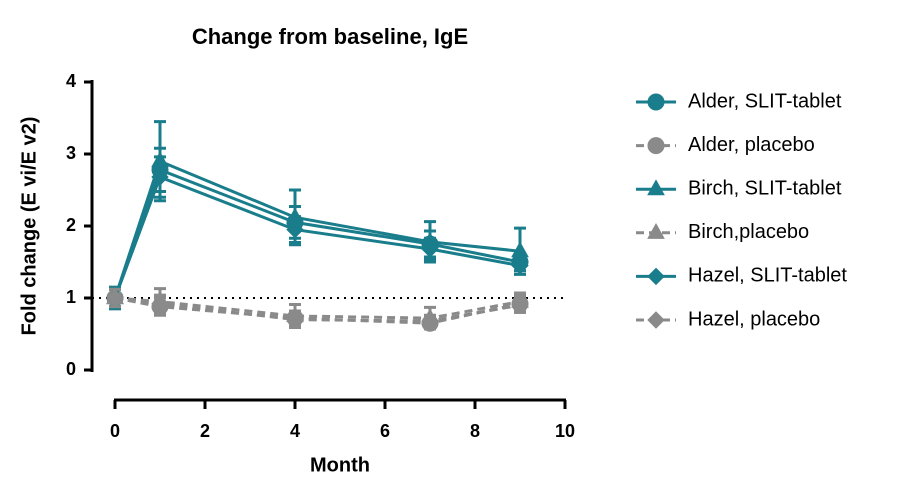 This screenshot has height=477, width=898. I want to click on y-tick-label: 4, so click(71, 81).